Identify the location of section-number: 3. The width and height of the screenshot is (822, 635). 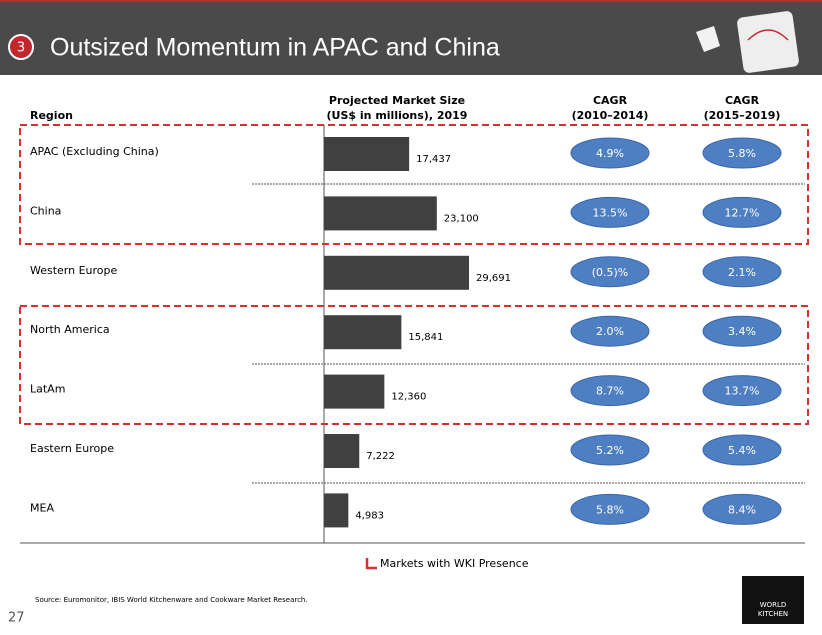
(21, 48).